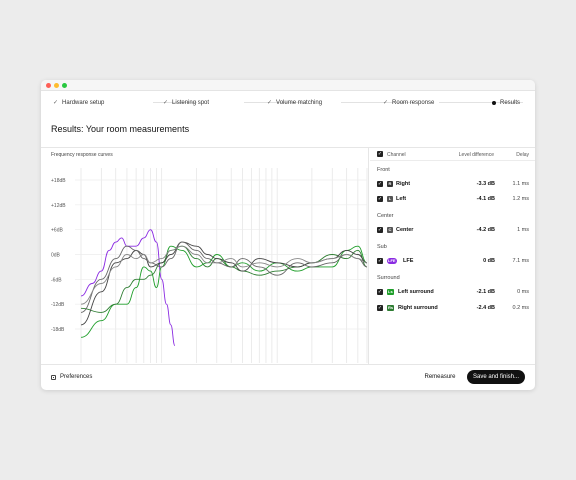 This screenshot has width=576, height=480. I want to click on y-tick-label: 0dB, so click(56, 256).